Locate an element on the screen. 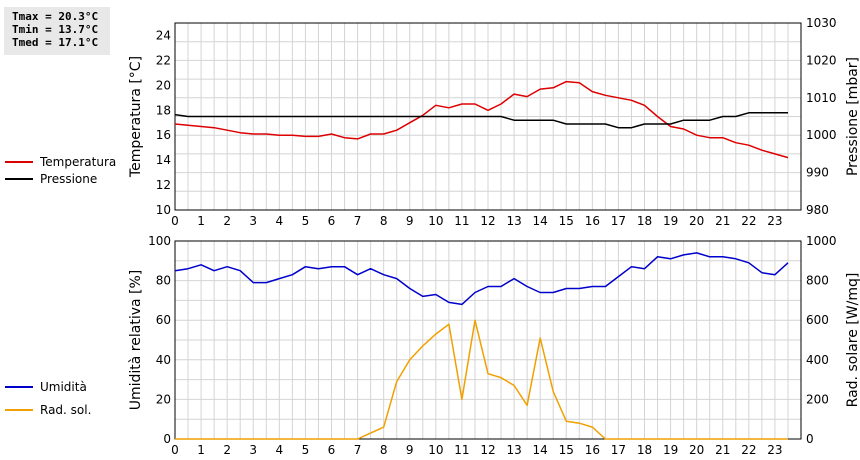 The image size is (860, 460). y-right-axis-label: Pressione [mbar] is located at coordinates (852, 116).